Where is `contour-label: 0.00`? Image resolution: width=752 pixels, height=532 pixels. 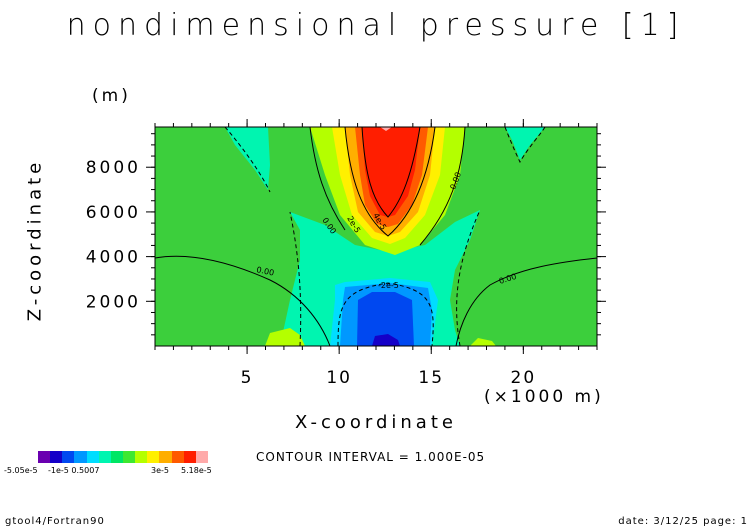 contour-label: 0.00 is located at coordinates (265, 271).